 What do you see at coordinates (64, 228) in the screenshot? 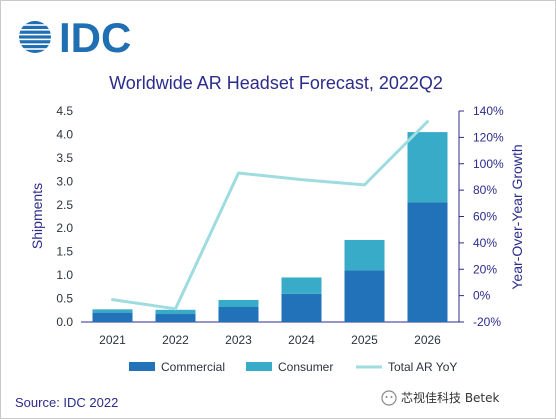
I see `y-tick-label: 2.0` at bounding box center [64, 228].